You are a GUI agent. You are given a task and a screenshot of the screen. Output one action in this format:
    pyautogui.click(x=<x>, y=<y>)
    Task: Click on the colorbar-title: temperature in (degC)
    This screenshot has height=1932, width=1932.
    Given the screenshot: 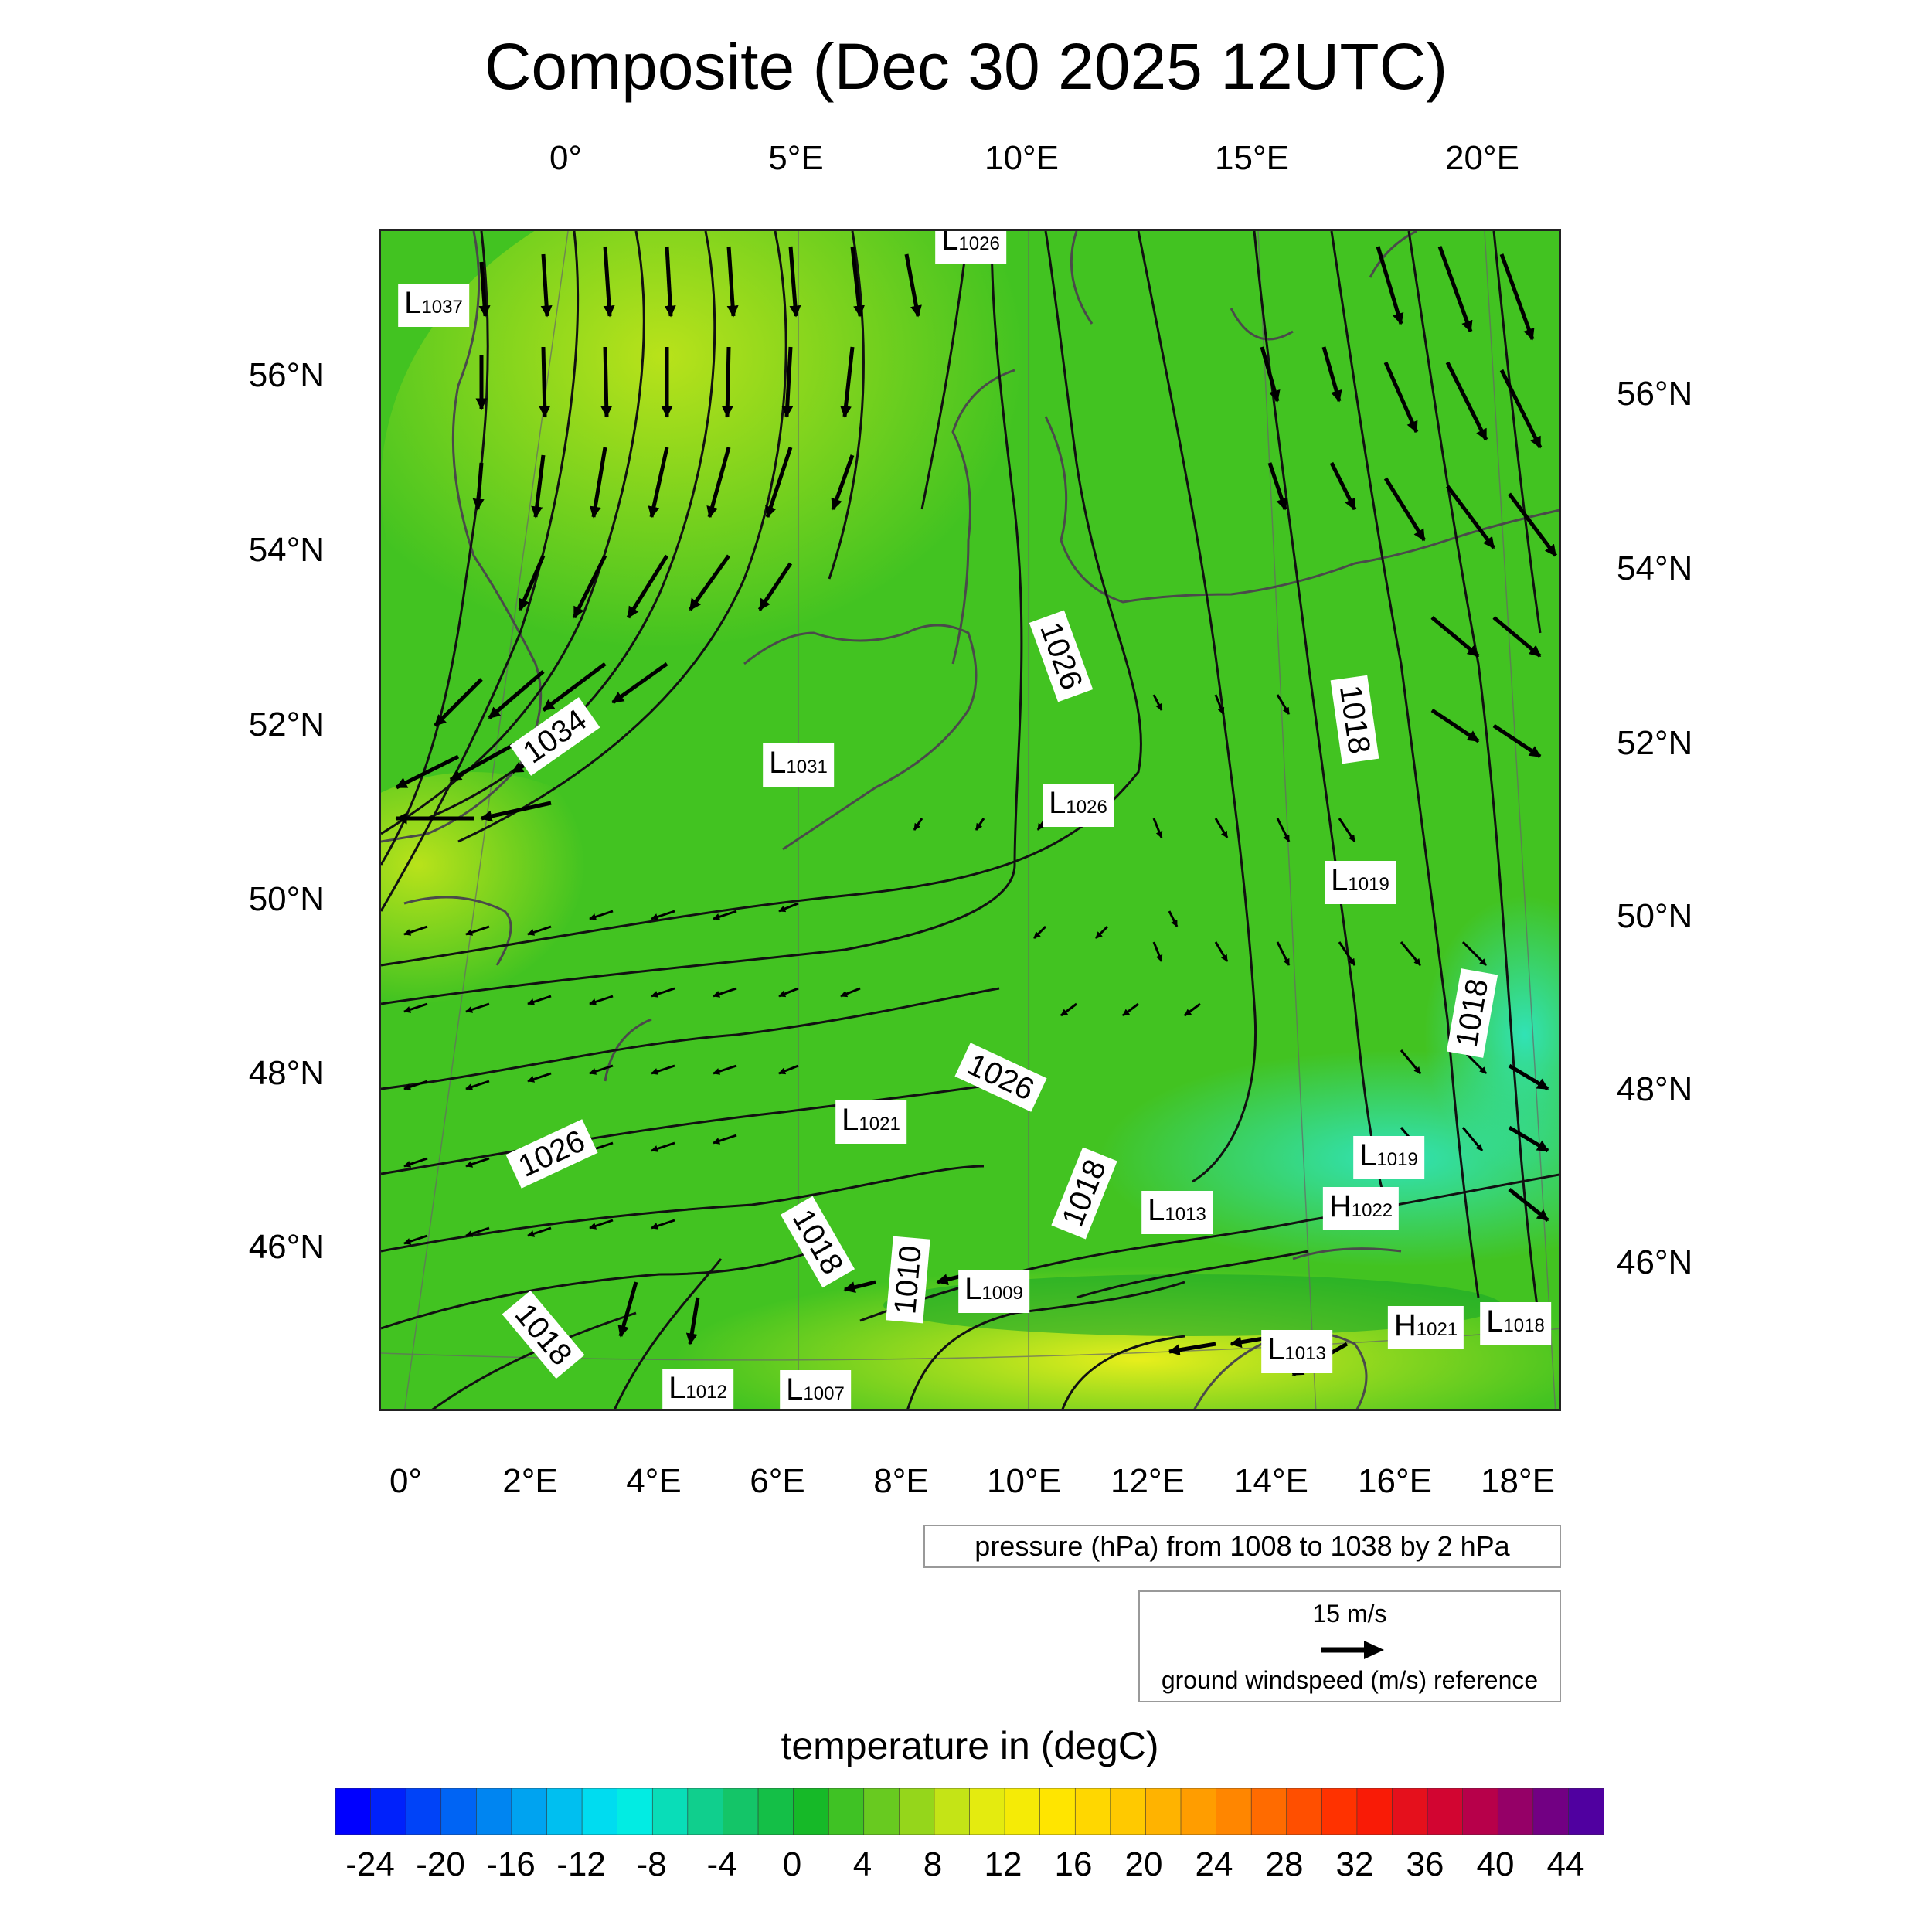 What is the action you would take?
    pyautogui.click(x=970, y=1745)
    